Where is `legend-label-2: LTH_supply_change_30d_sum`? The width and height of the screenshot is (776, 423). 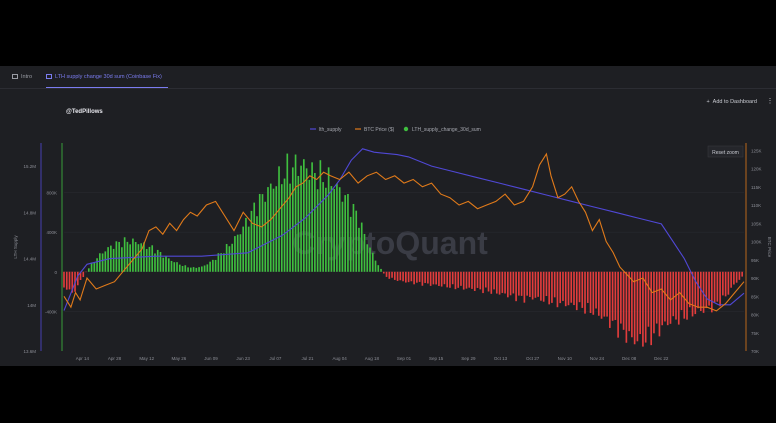
legend-label-2: LTH_supply_change_30d_sum is located at coordinates (446, 130).